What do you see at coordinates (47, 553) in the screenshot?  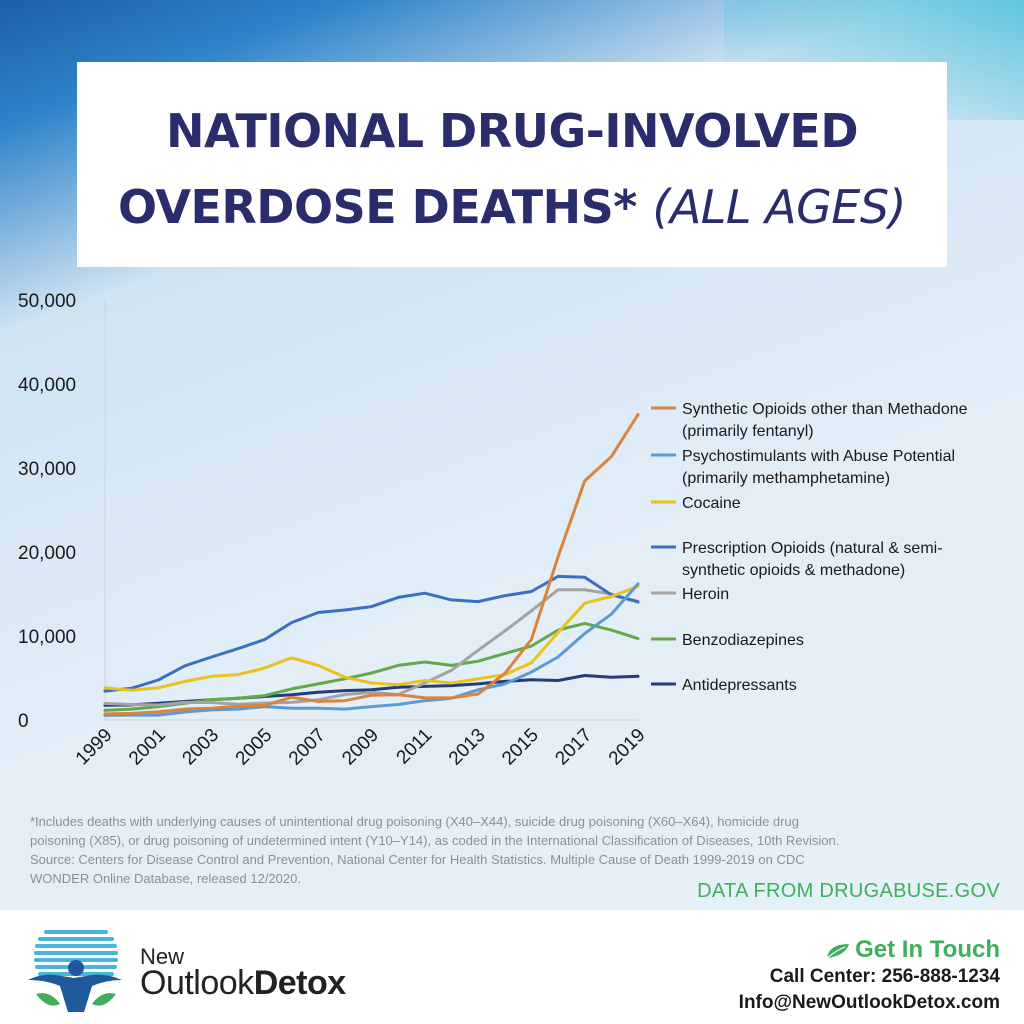 I see `y-tick-label: 20,000` at bounding box center [47, 553].